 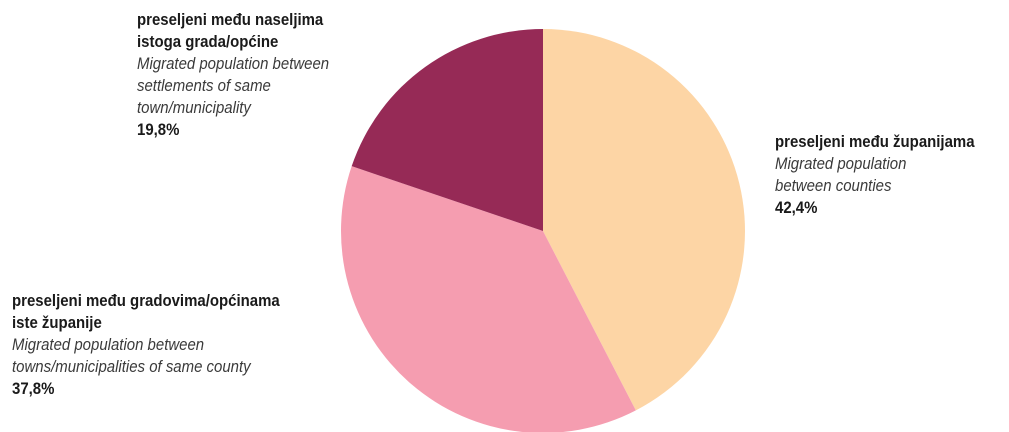 What do you see at coordinates (131, 366) in the screenshot?
I see `label-en-line: towns/municipalities of same county` at bounding box center [131, 366].